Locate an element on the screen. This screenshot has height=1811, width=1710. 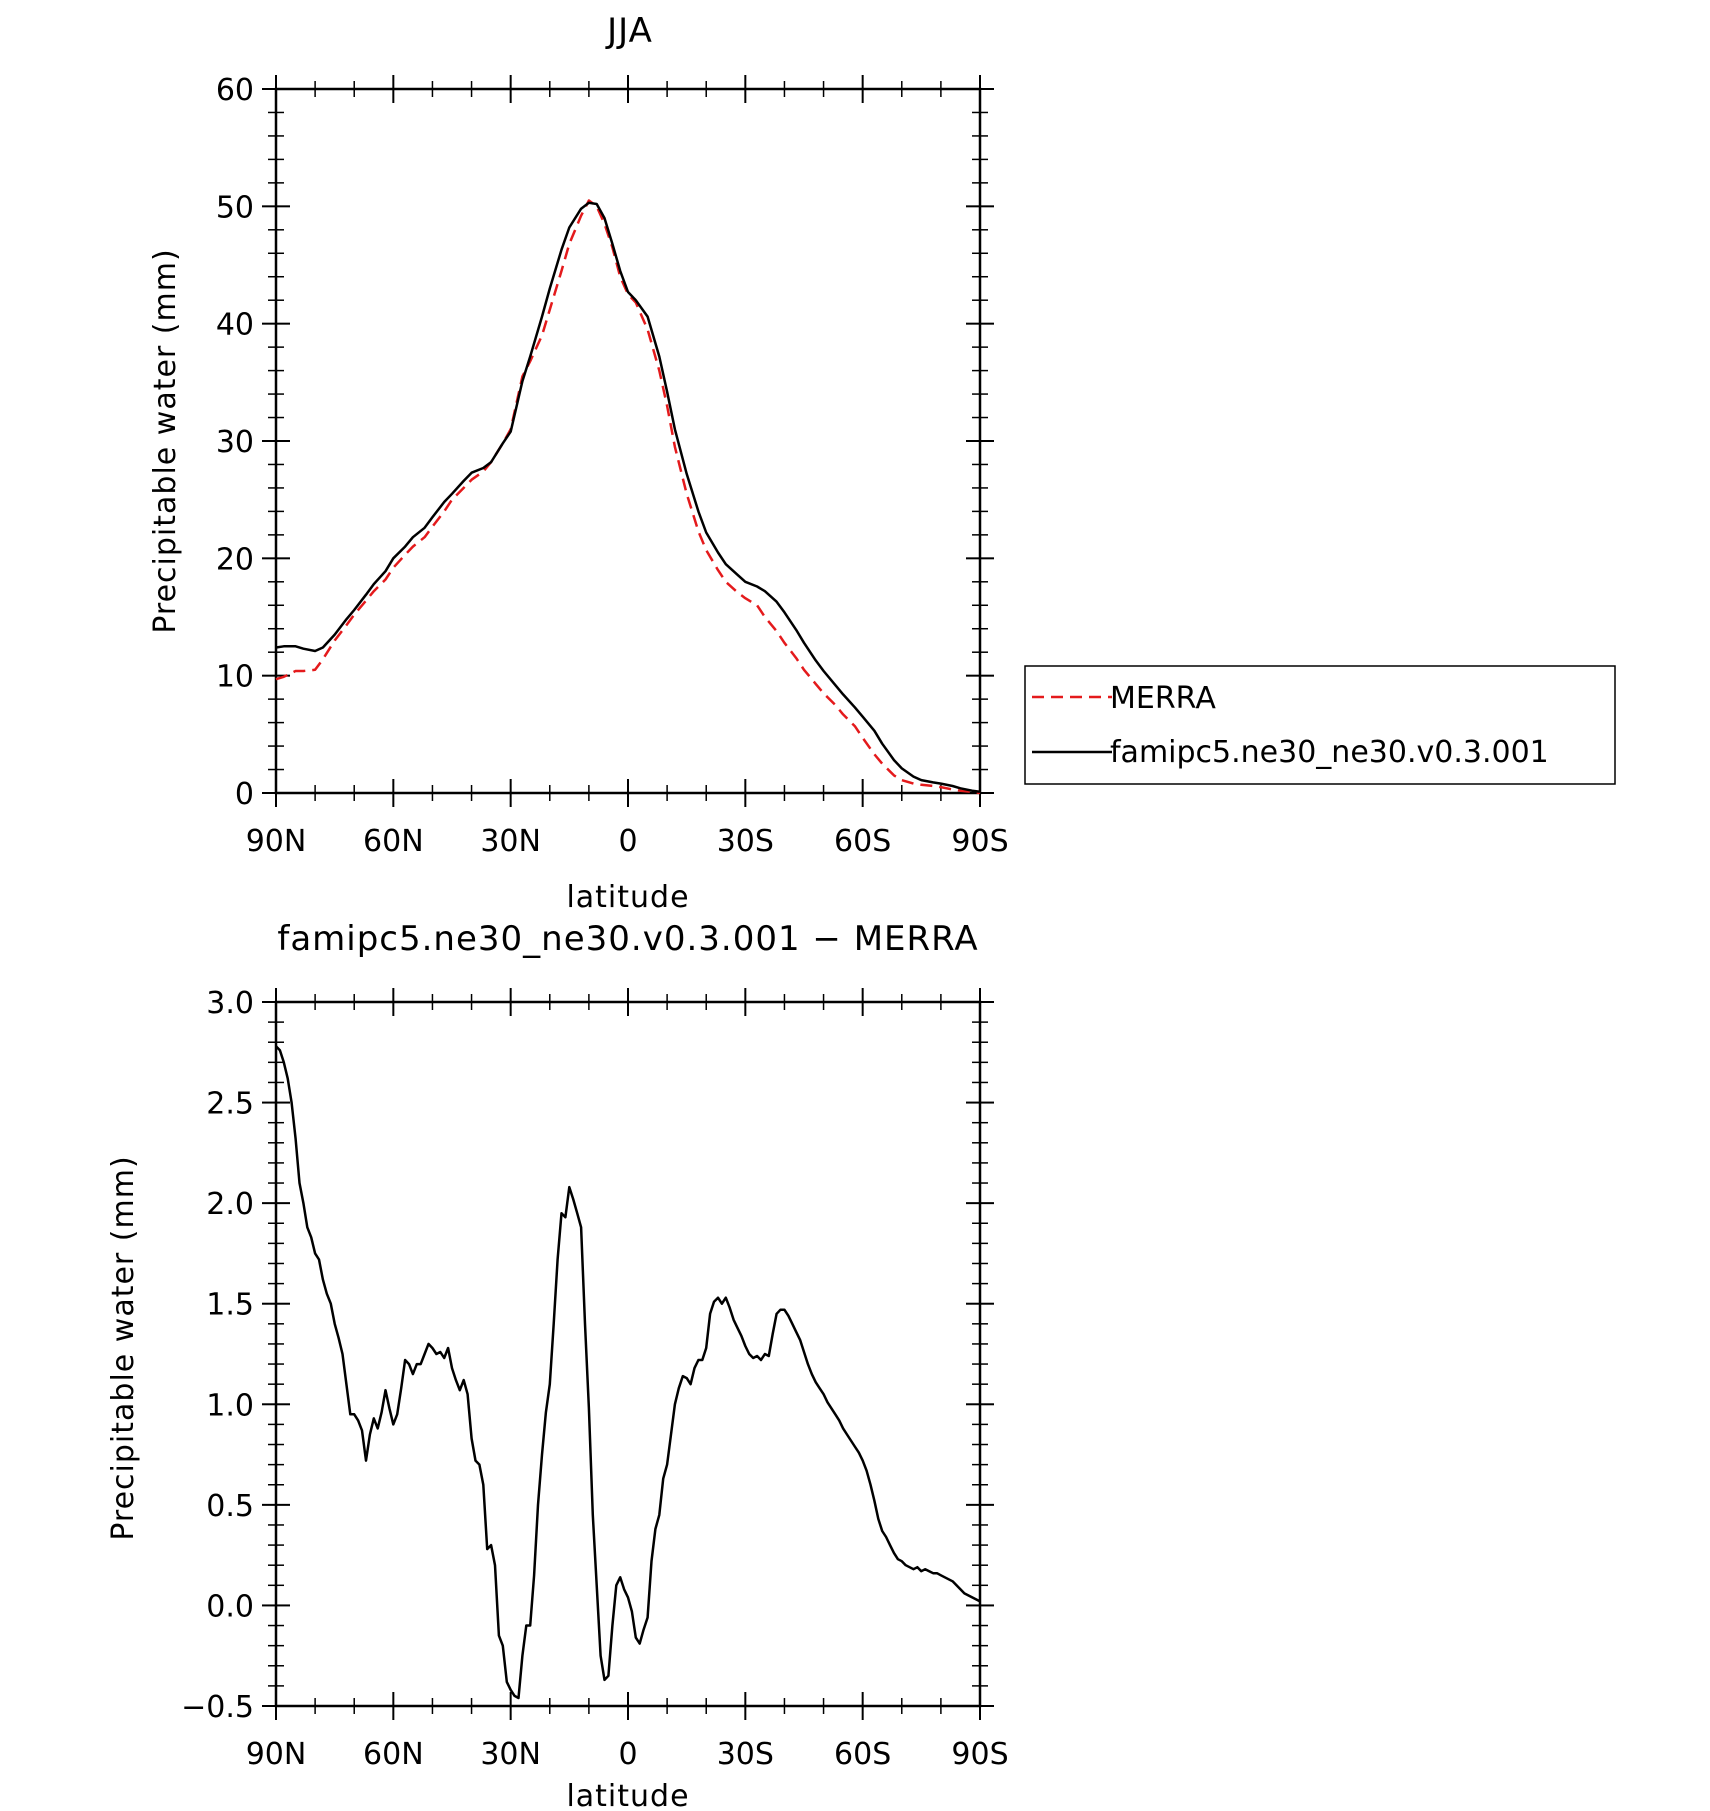
legend-label-model: famipc5.ne30_ne30.v0.3.001 is located at coordinates (1329, 752).